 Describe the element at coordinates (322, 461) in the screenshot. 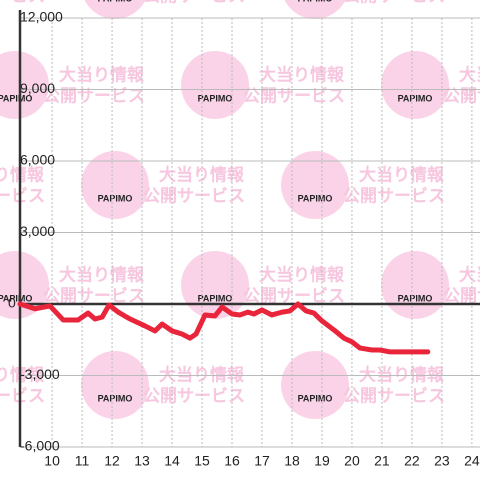

I see `x-tick-label: 19` at that location.